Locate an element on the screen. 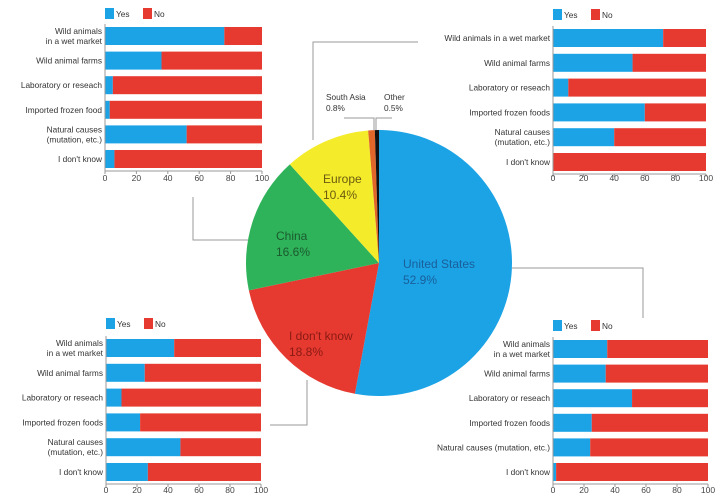 The image size is (720, 501). pie-label-other: Other is located at coordinates (394, 97).